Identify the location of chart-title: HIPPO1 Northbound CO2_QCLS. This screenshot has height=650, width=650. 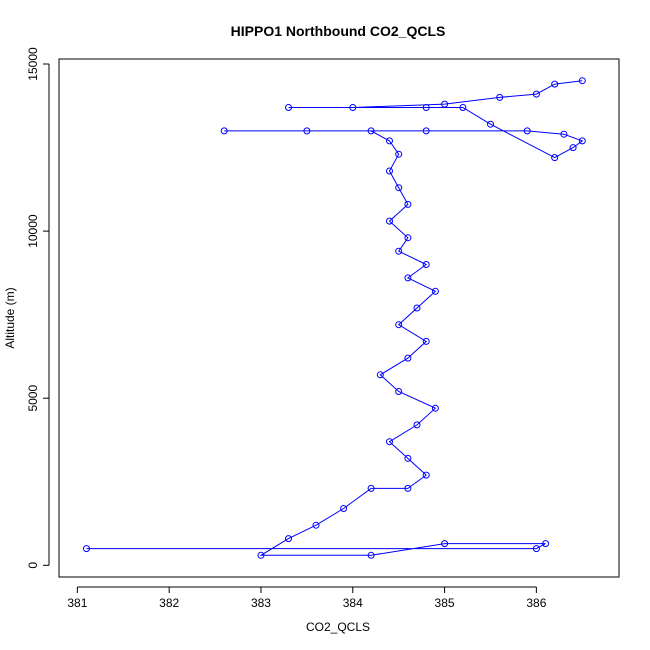
(338, 31).